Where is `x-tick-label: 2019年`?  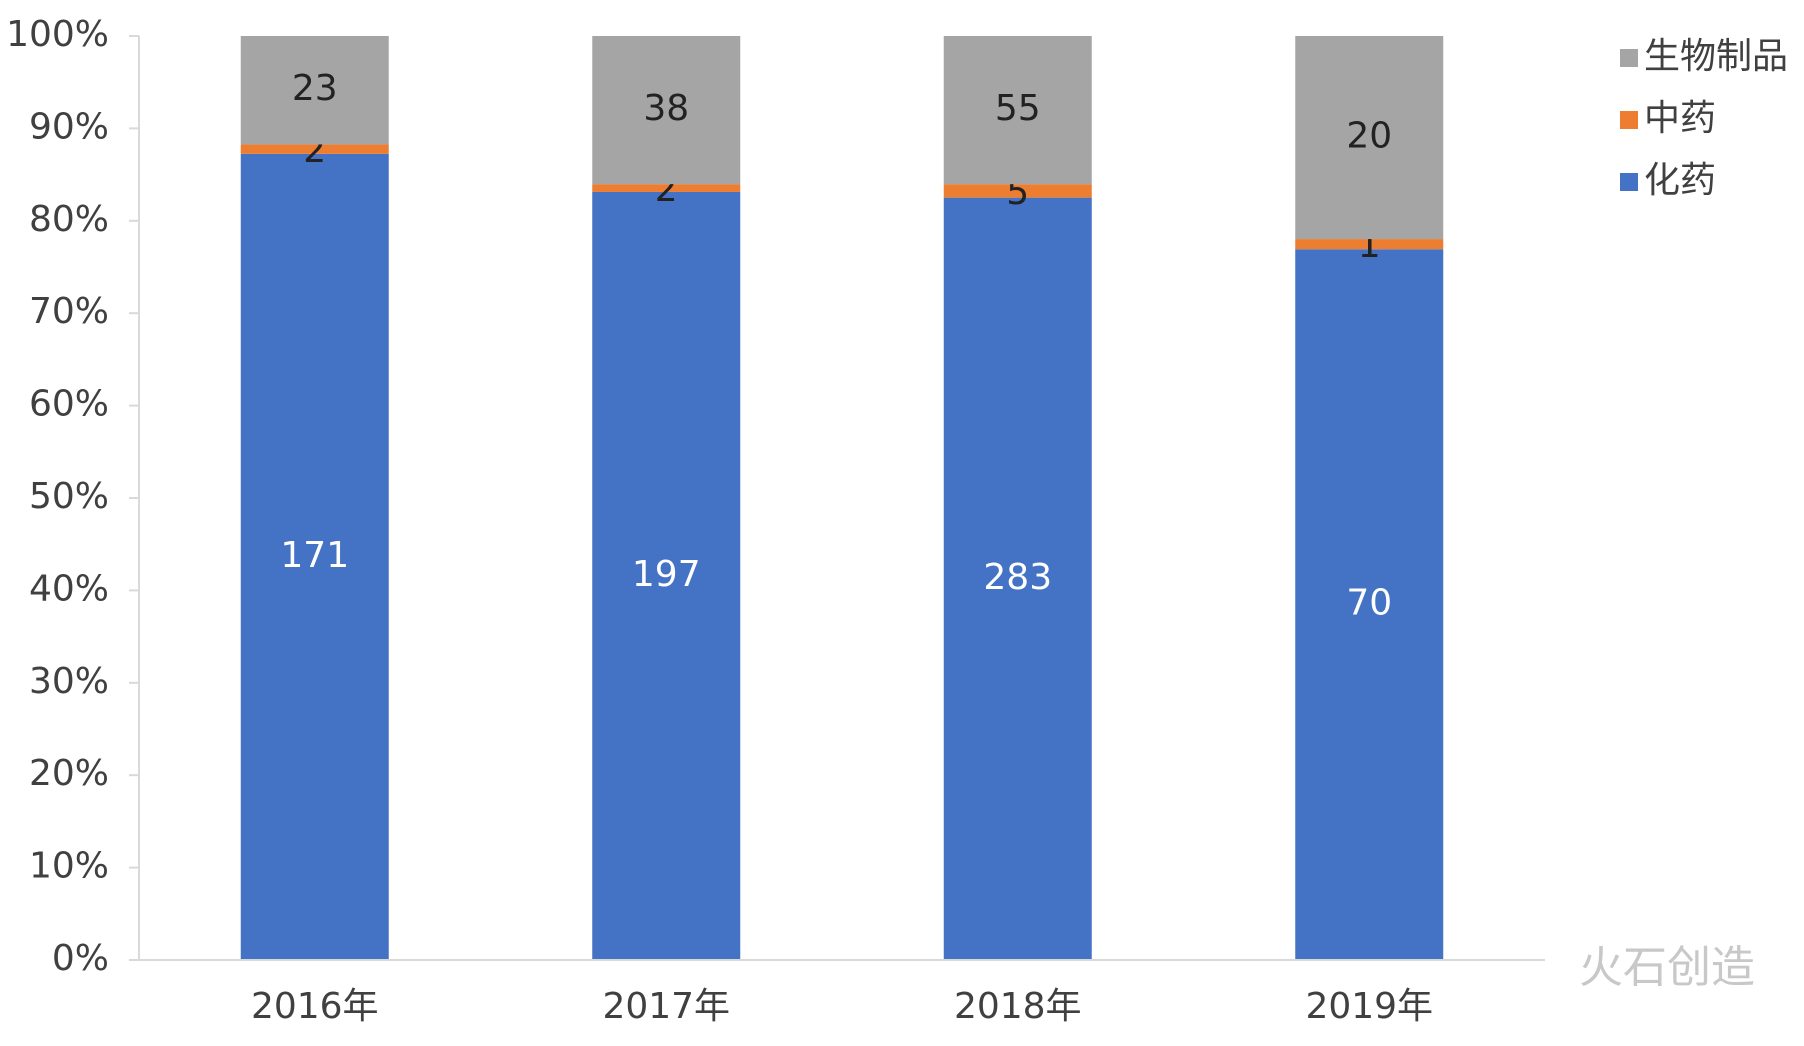
x-tick-label: 2019年 is located at coordinates (1369, 1006).